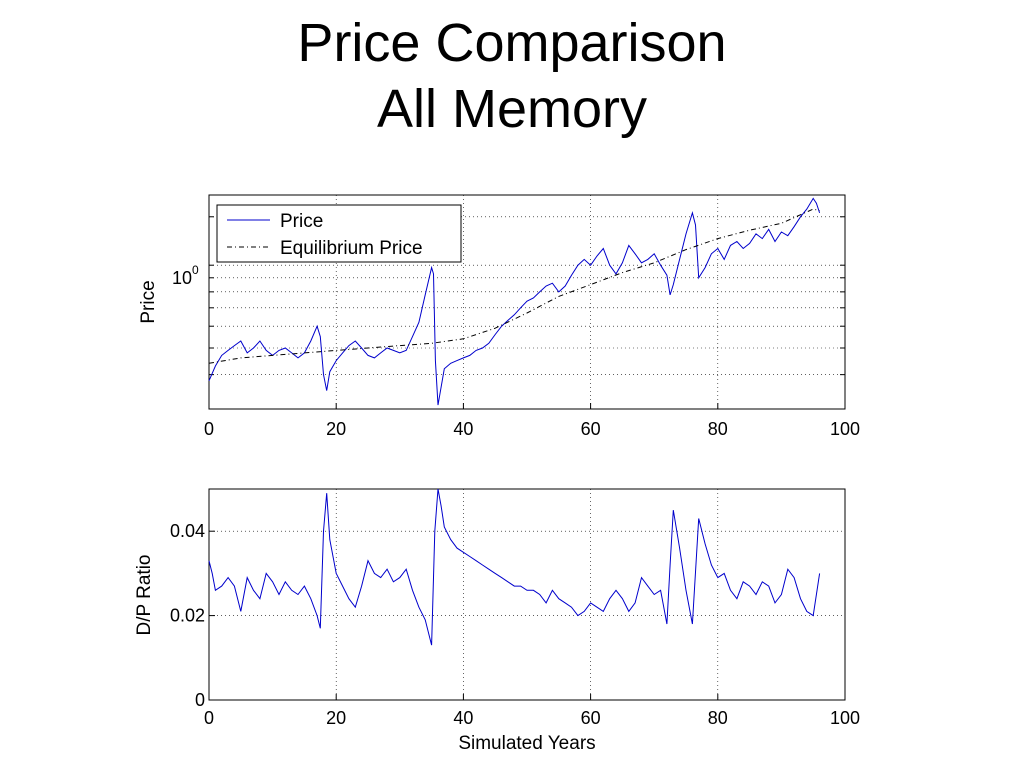  Describe the element at coordinates (144, 595) in the screenshot. I see `dp-y-axis-label: D/P Ratio` at that location.